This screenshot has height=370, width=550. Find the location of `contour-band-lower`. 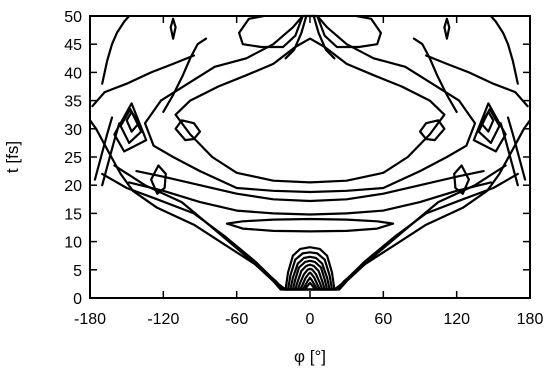

contour-band-lower is located at coordinates (310, 198).